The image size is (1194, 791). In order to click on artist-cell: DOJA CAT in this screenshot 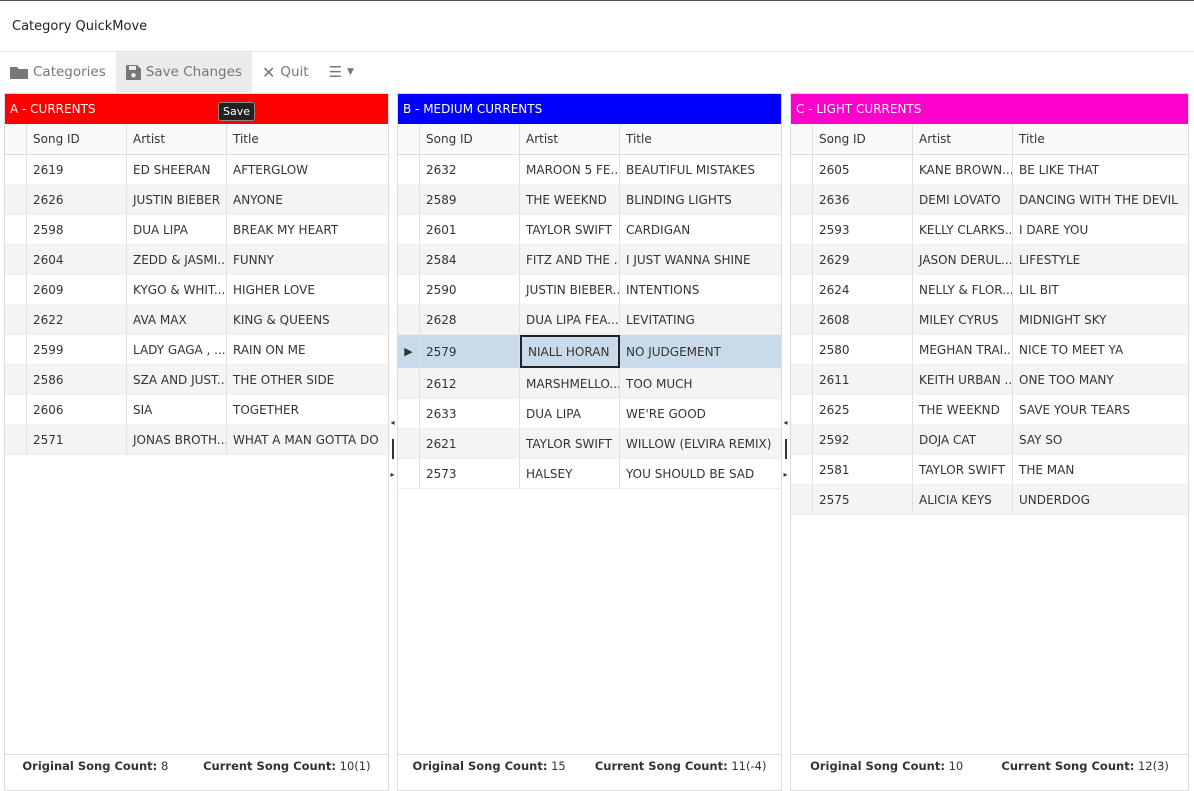, I will do `click(963, 439)`.